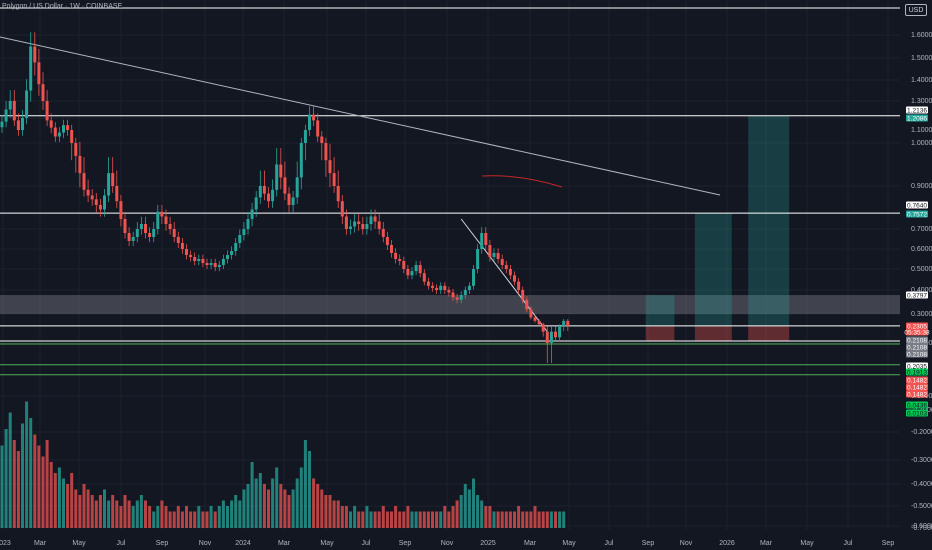 The width and height of the screenshot is (932, 550). I want to click on projection-boxes, so click(717, 228).